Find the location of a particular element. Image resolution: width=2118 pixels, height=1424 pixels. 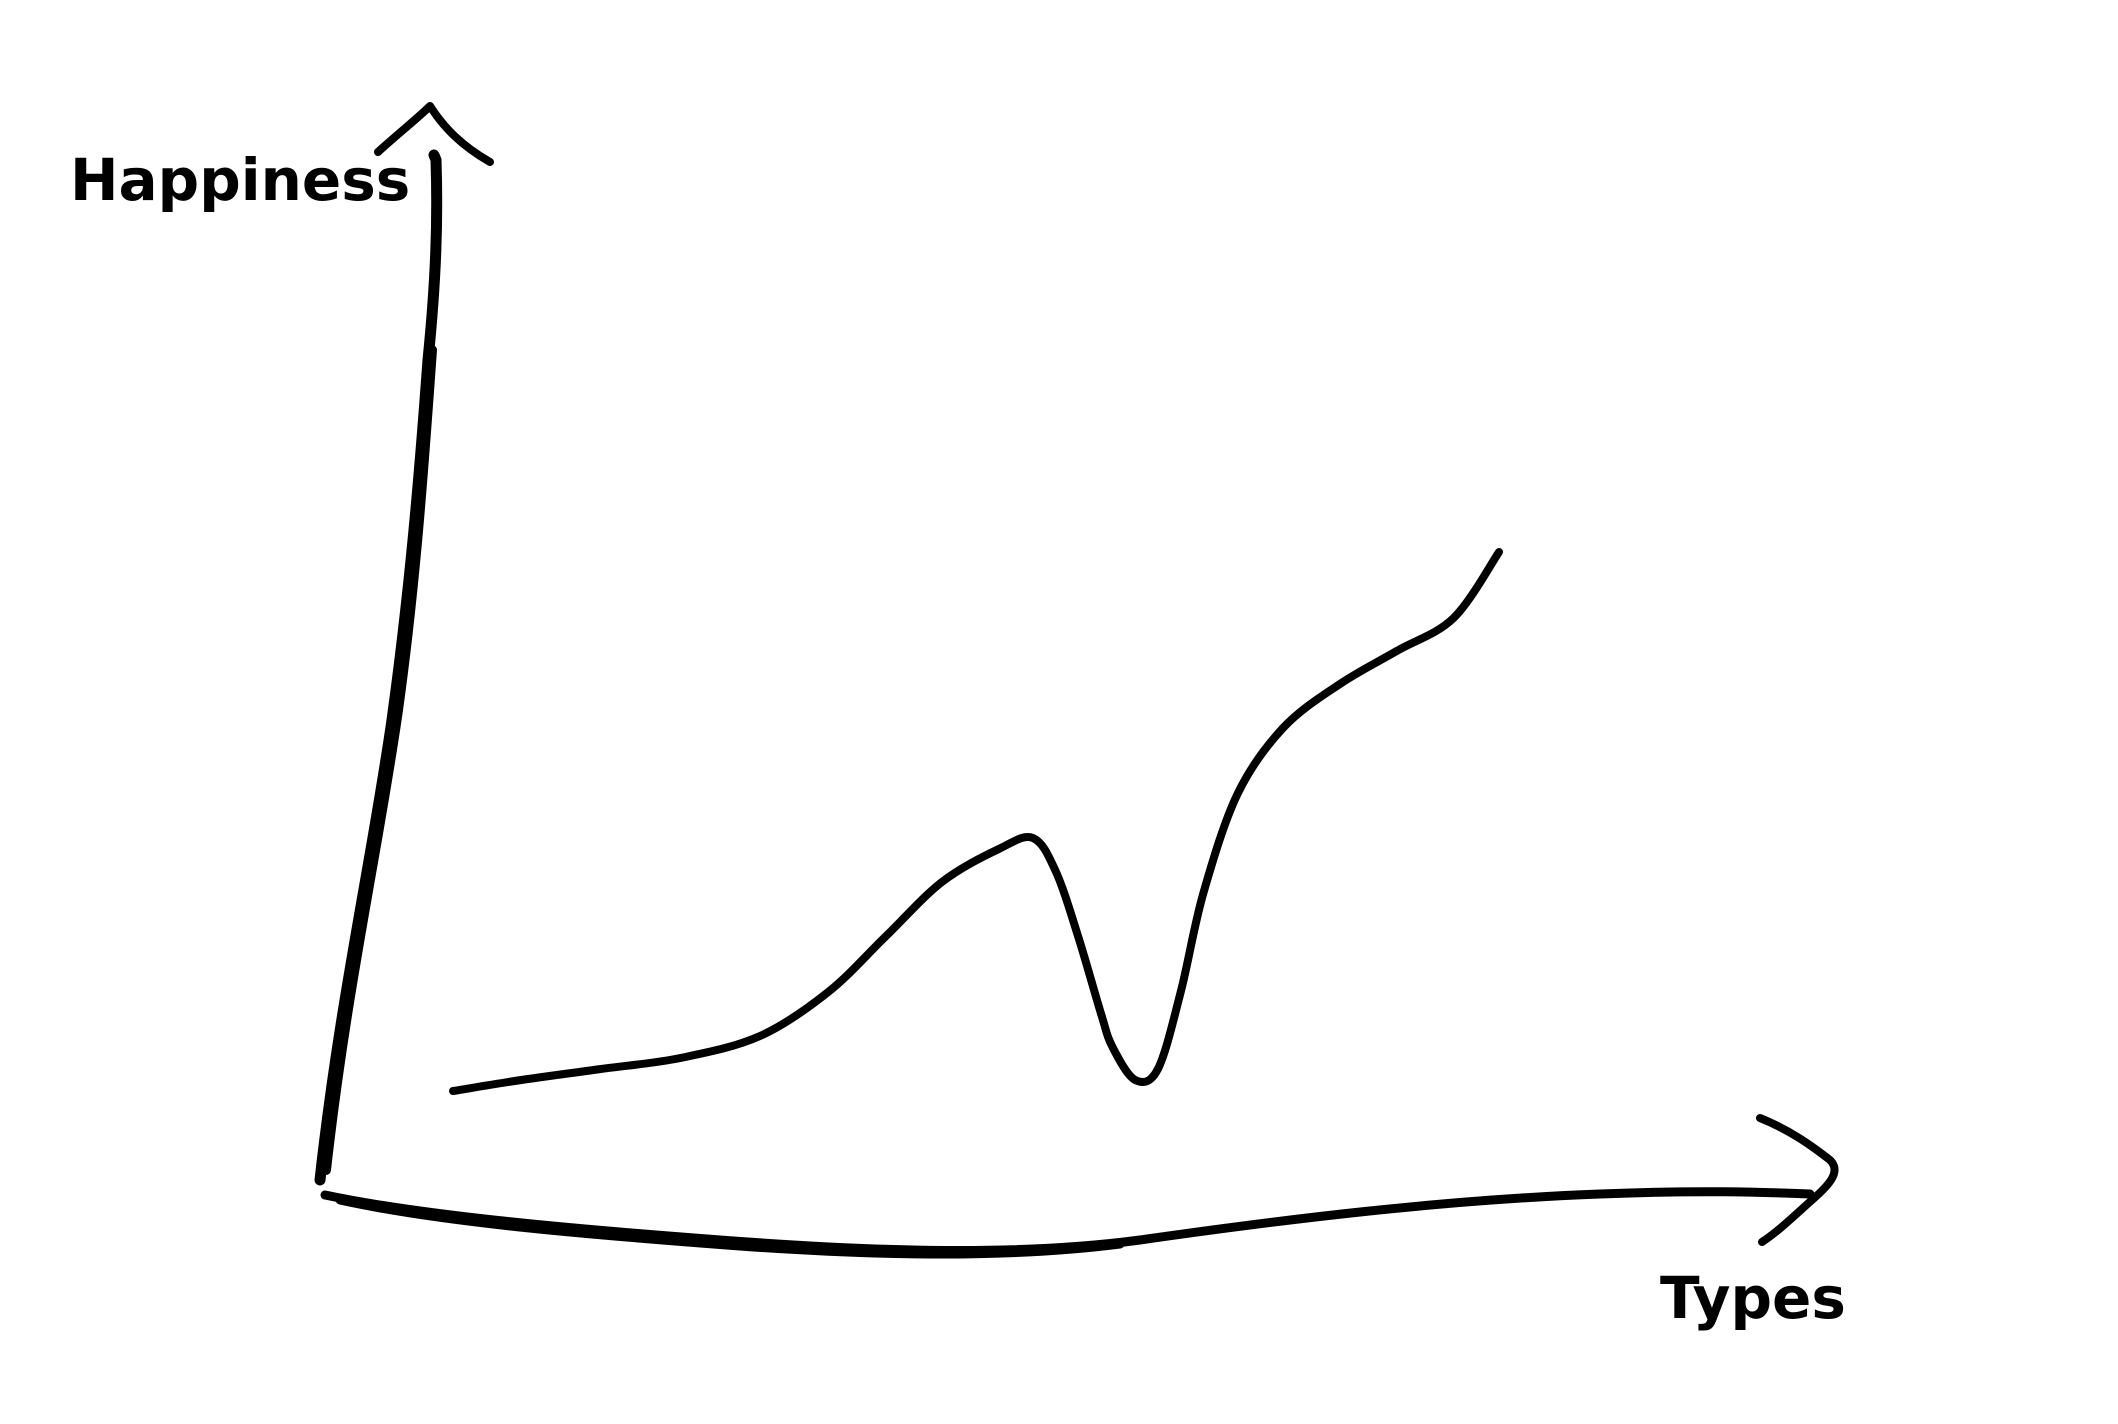

y-axis-label: Happiness is located at coordinates (240, 180).